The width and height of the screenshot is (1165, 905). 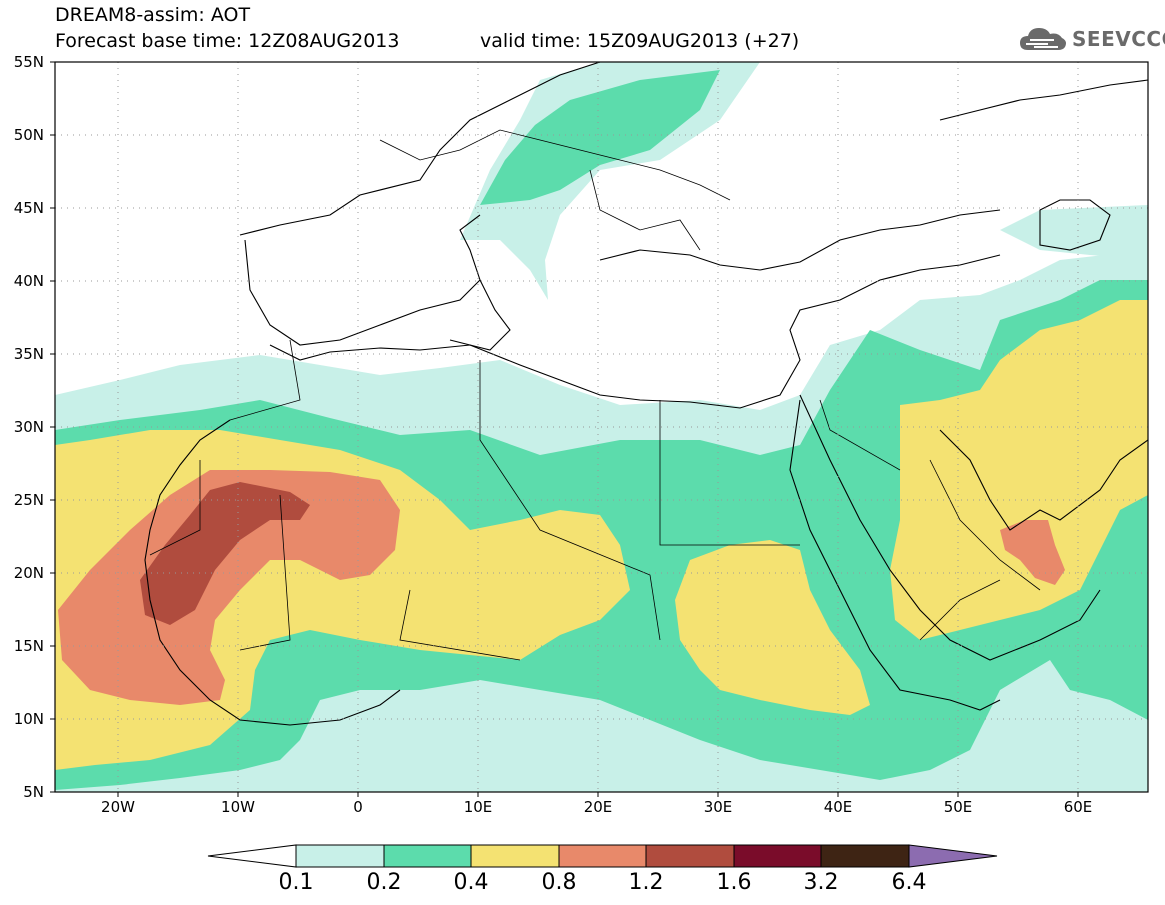 What do you see at coordinates (29, 208) in the screenshot?
I see `lat-label: 45N` at bounding box center [29, 208].